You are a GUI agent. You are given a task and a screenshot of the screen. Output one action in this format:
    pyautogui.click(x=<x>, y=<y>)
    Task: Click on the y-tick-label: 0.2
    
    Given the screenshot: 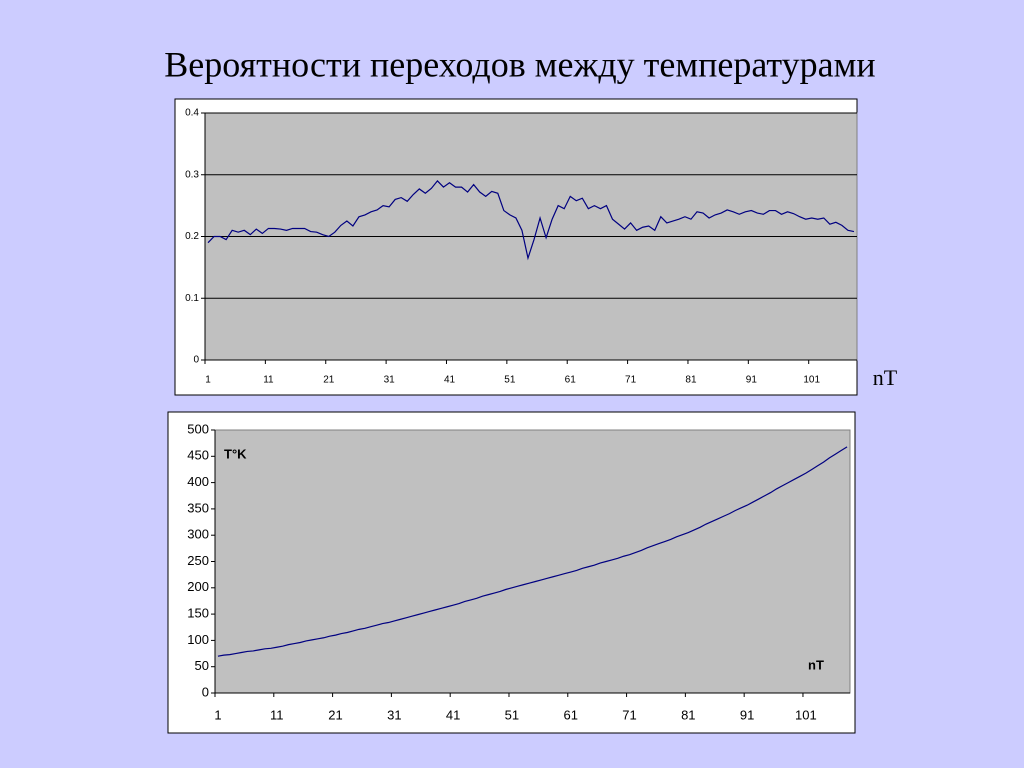 What is the action you would take?
    pyautogui.click(x=192, y=236)
    